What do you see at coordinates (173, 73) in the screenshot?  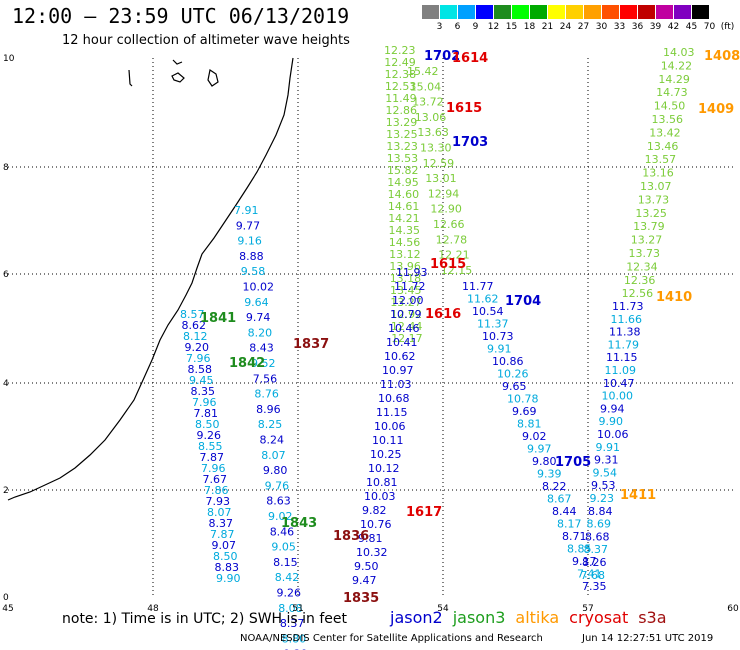 I see `islands` at bounding box center [173, 73].